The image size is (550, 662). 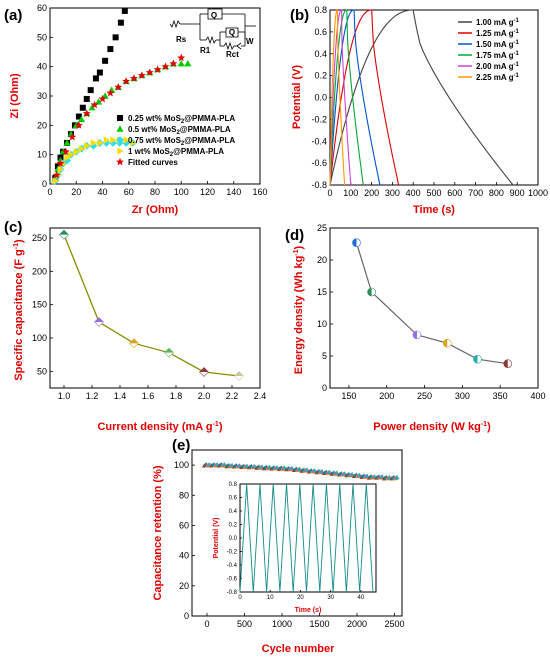 I want to click on panel-d-x-tick-label: 400, so click(x=537, y=396).